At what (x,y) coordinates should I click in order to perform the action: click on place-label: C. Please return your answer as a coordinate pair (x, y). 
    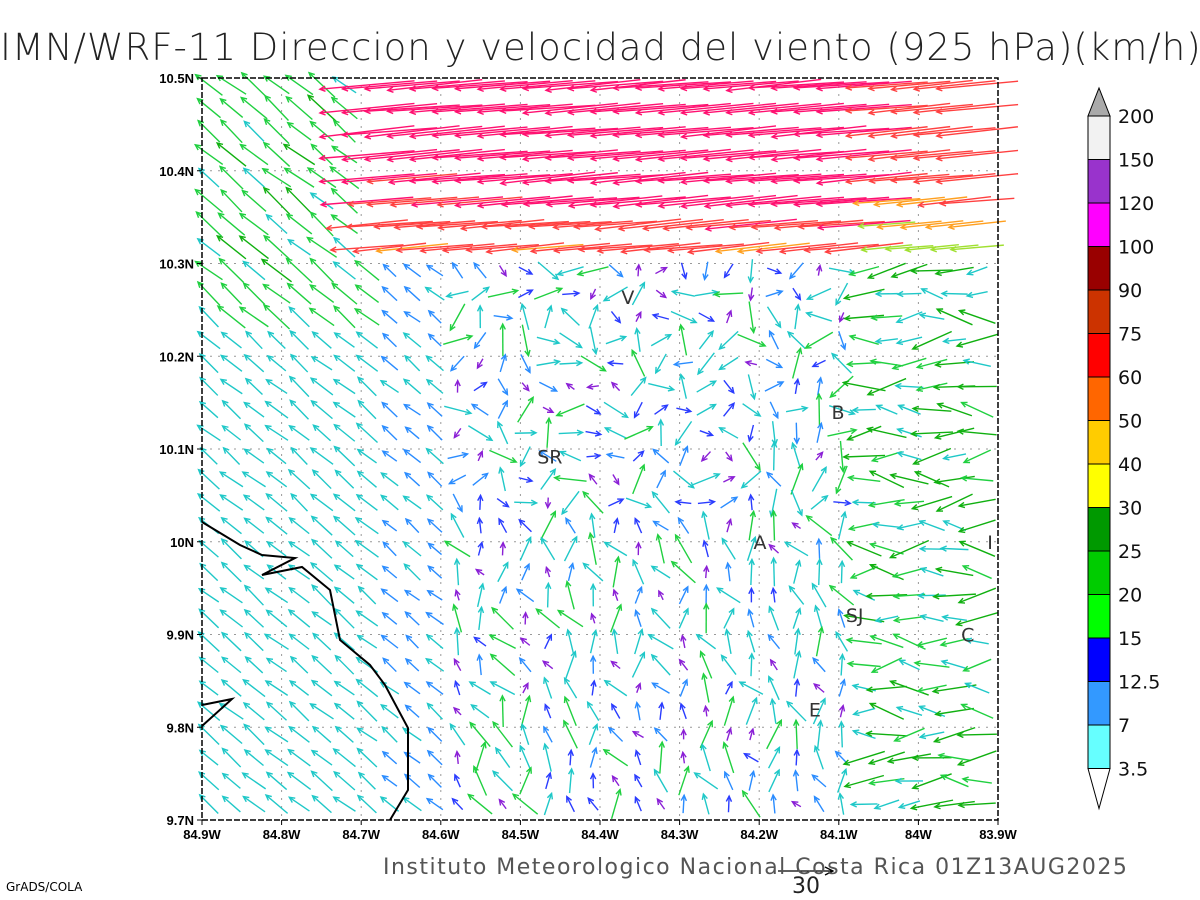
    Looking at the image, I should click on (967, 636).